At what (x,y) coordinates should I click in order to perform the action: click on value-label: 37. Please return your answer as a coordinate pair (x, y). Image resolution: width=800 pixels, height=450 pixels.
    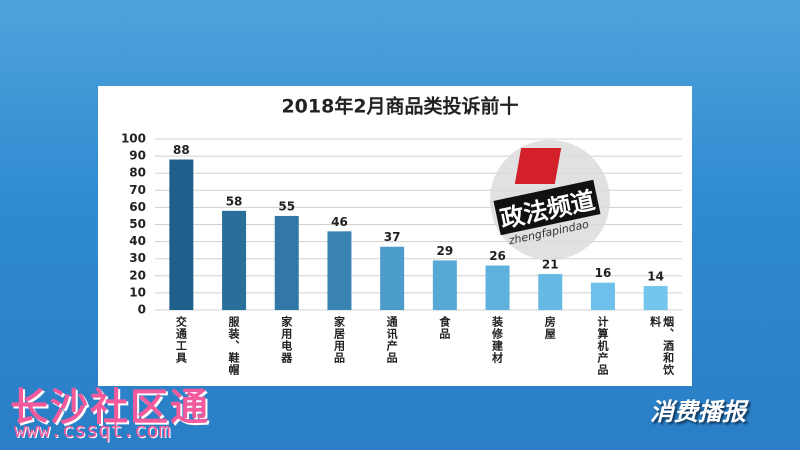
    Looking at the image, I should click on (392, 237).